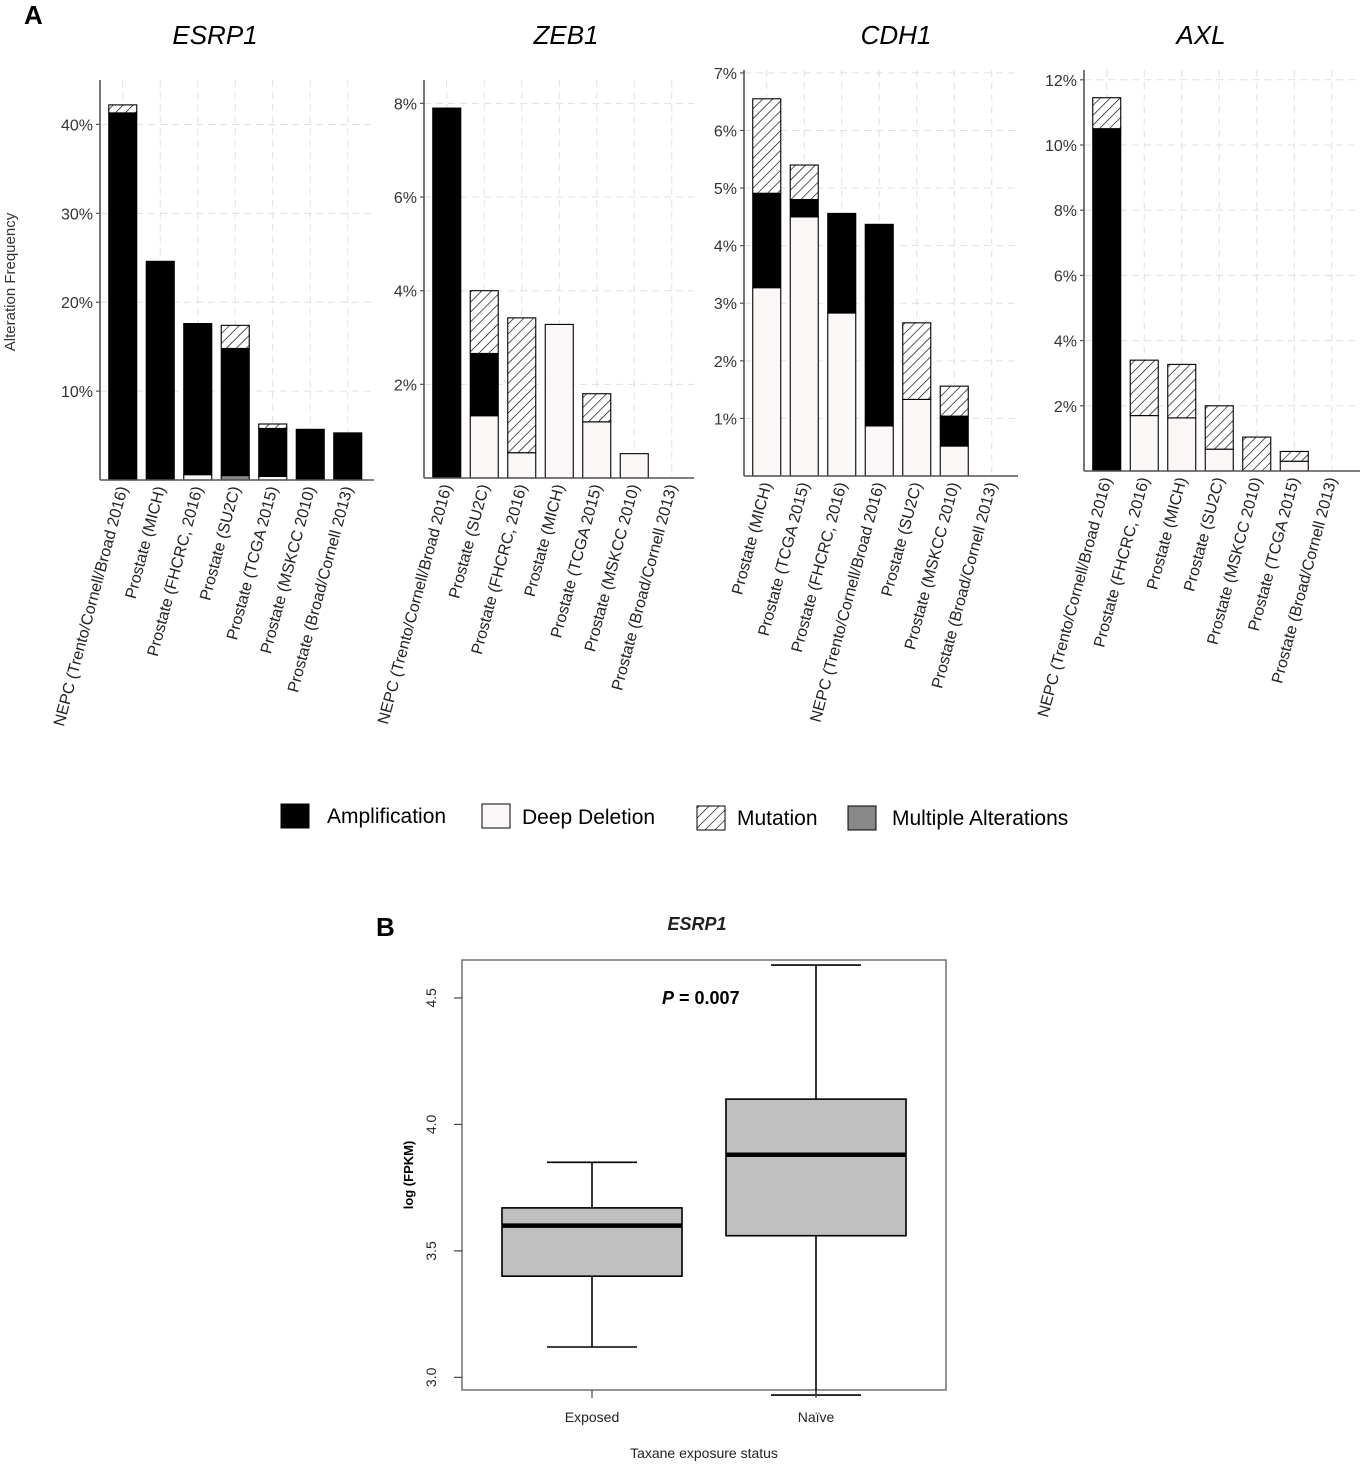  Describe the element at coordinates (592, 1293) in the screenshot. I see `box-exposed: Exposed` at that location.